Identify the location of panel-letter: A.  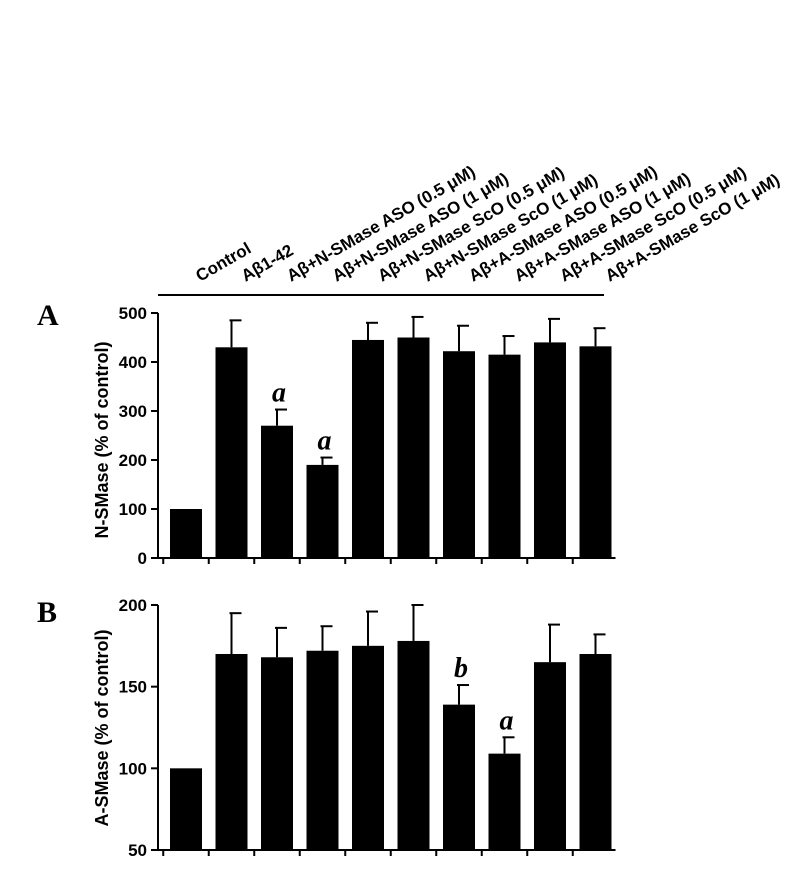
(48, 315).